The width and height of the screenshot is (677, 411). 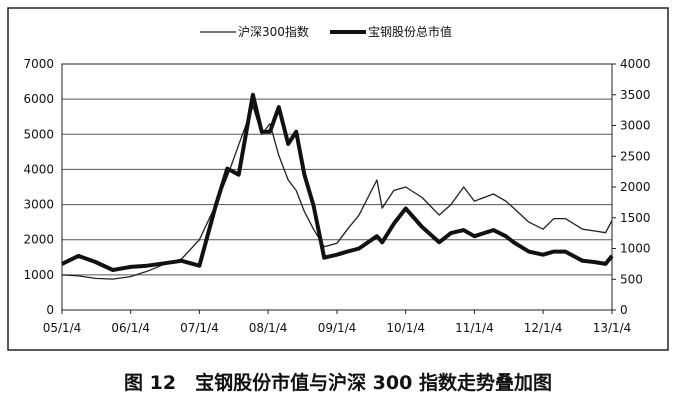 What do you see at coordinates (50, 310) in the screenshot?
I see `y-tick-label: 0` at bounding box center [50, 310].